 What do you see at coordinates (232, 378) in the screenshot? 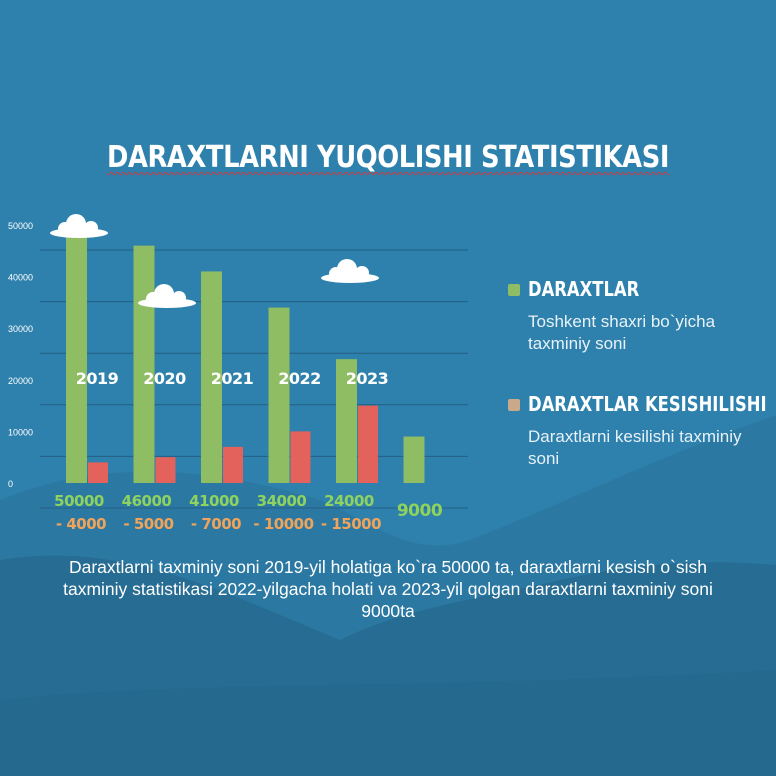
I see `category-label: 2021` at bounding box center [232, 378].